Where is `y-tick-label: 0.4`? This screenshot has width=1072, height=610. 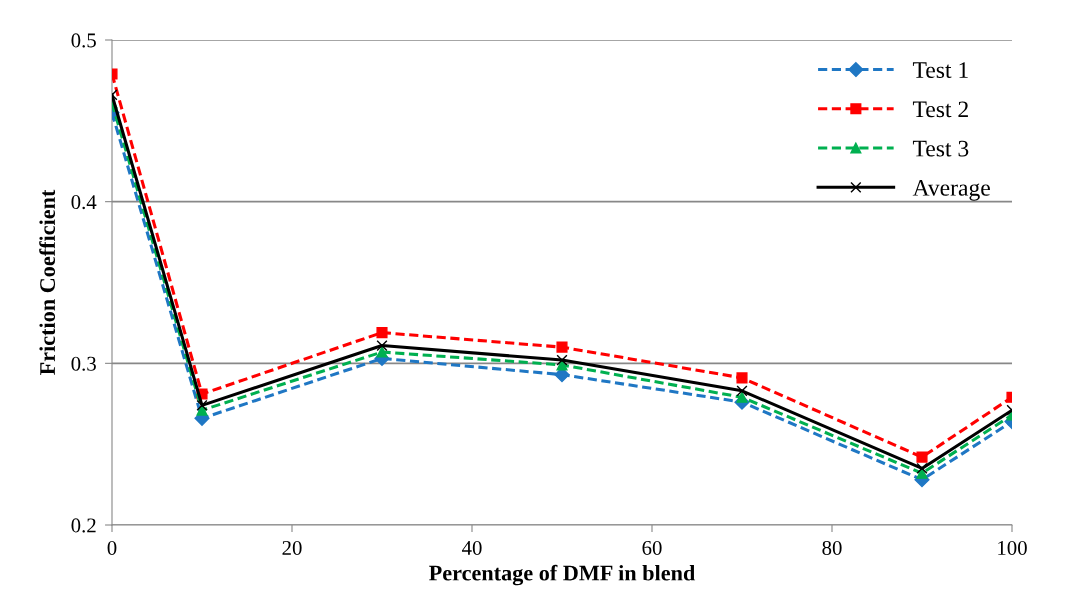 y-tick-label: 0.4 is located at coordinates (84, 202).